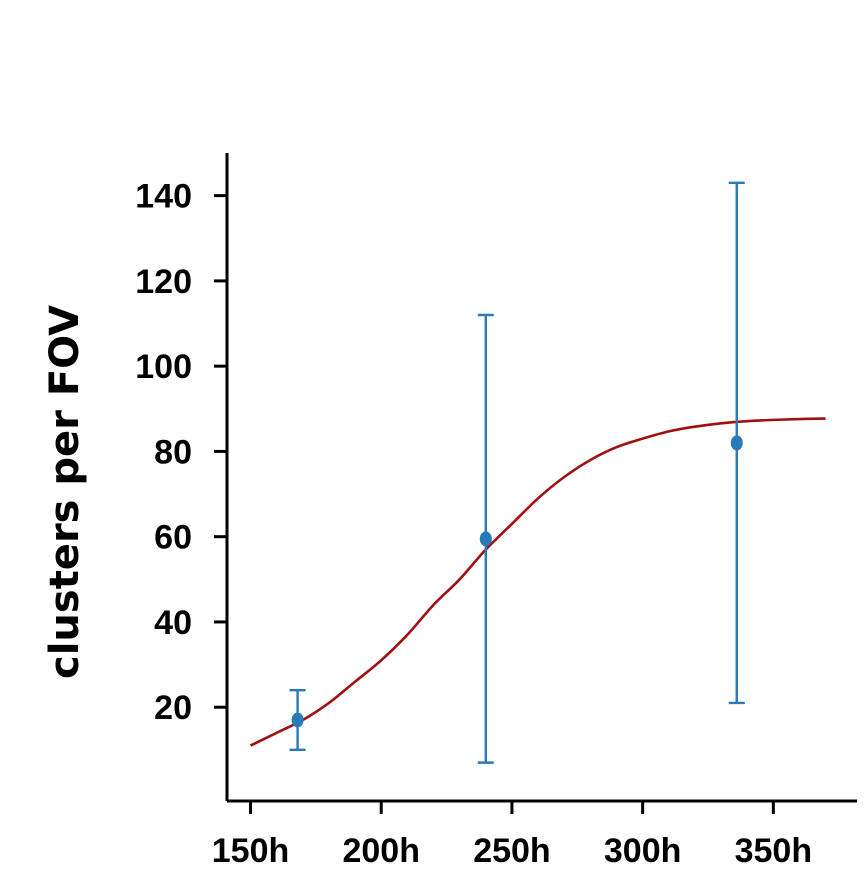 The width and height of the screenshot is (865, 882). What do you see at coordinates (173, 452) in the screenshot?
I see `y-tick-label: 80` at bounding box center [173, 452].